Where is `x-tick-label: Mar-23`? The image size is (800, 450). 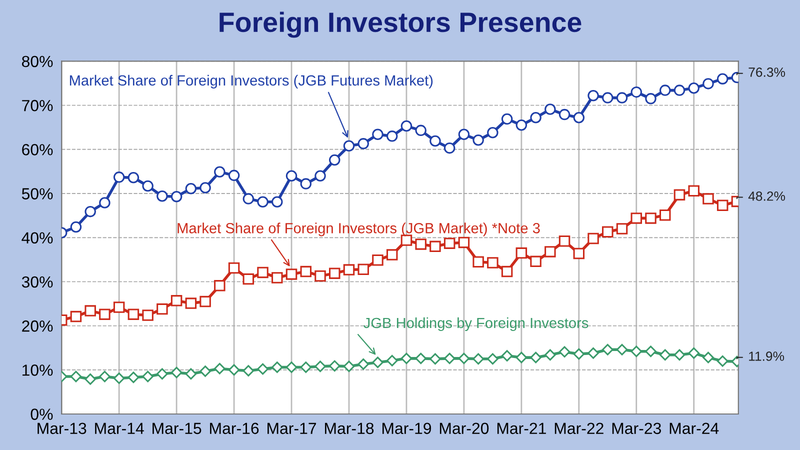 x-tick-label: Mar-23 is located at coordinates (636, 428).